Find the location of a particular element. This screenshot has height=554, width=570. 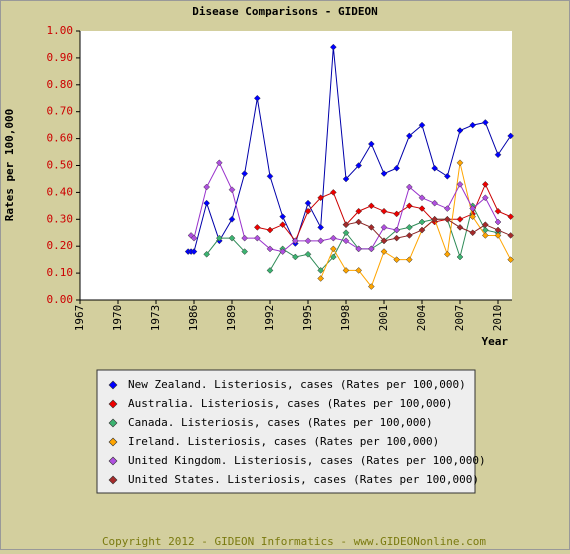

y-tick-label: 1.00 is located at coordinates (60, 30).